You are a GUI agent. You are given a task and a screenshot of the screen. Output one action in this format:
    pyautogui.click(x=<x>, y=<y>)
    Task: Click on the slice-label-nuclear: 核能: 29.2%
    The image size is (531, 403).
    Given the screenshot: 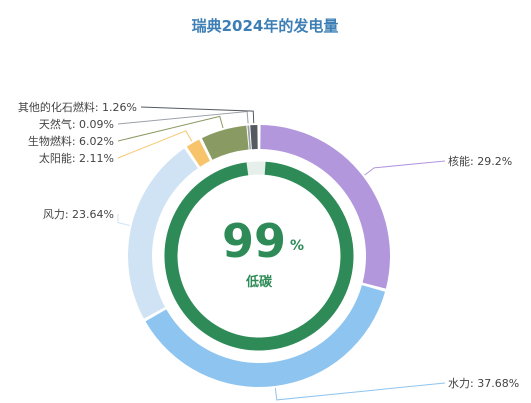 What is the action you would take?
    pyautogui.click(x=480, y=161)
    